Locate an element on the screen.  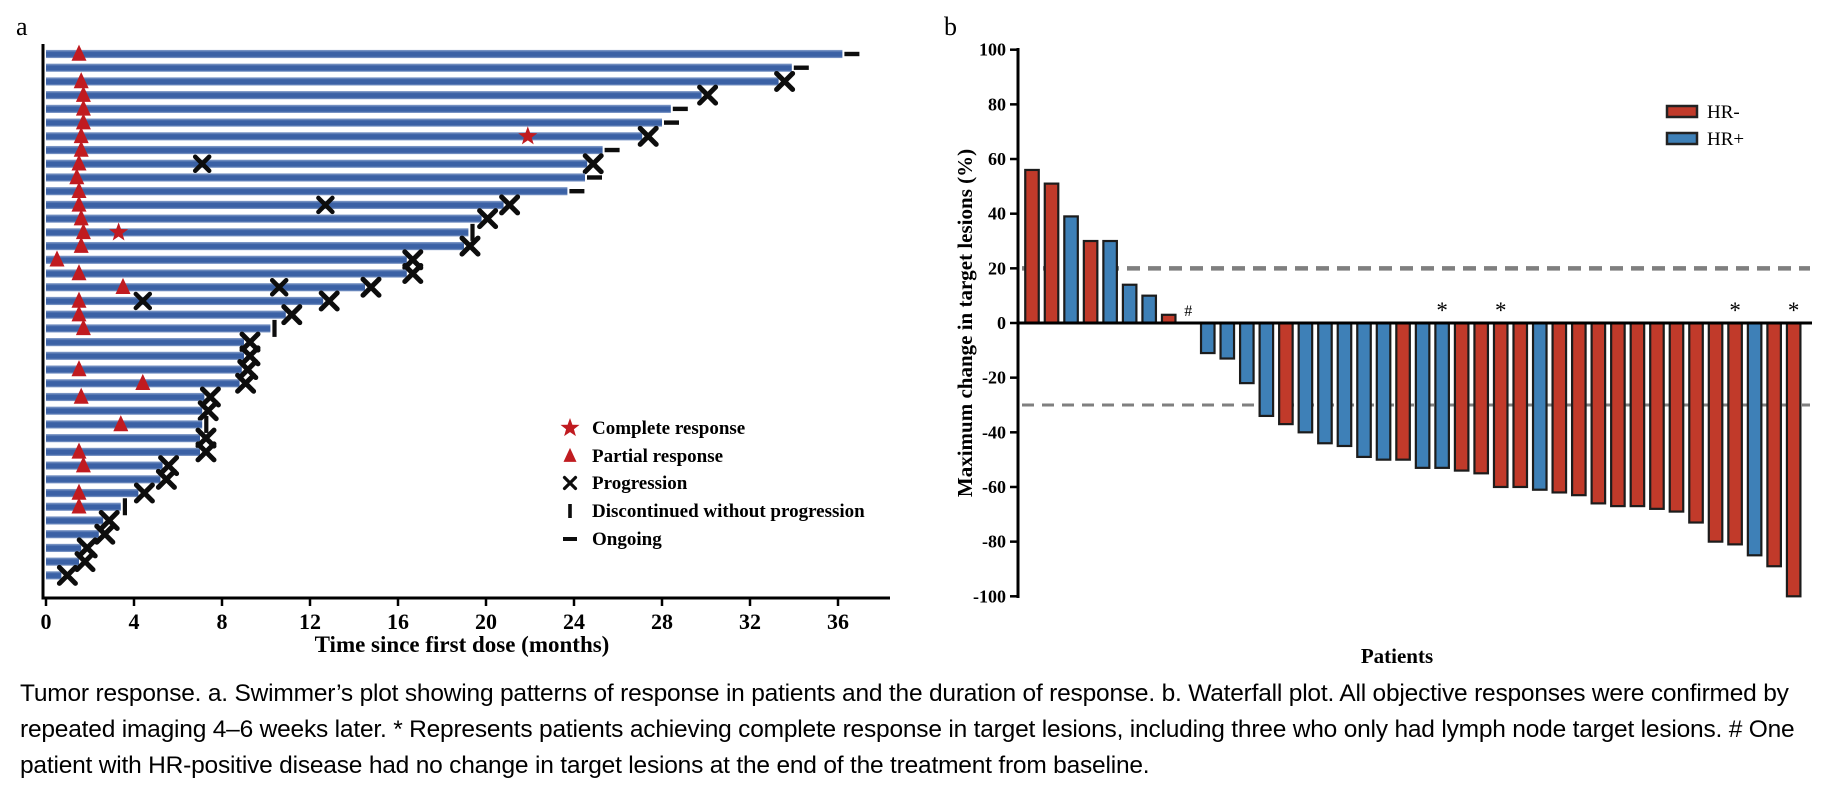
legend-label: Discontinued without progression is located at coordinates (728, 511).